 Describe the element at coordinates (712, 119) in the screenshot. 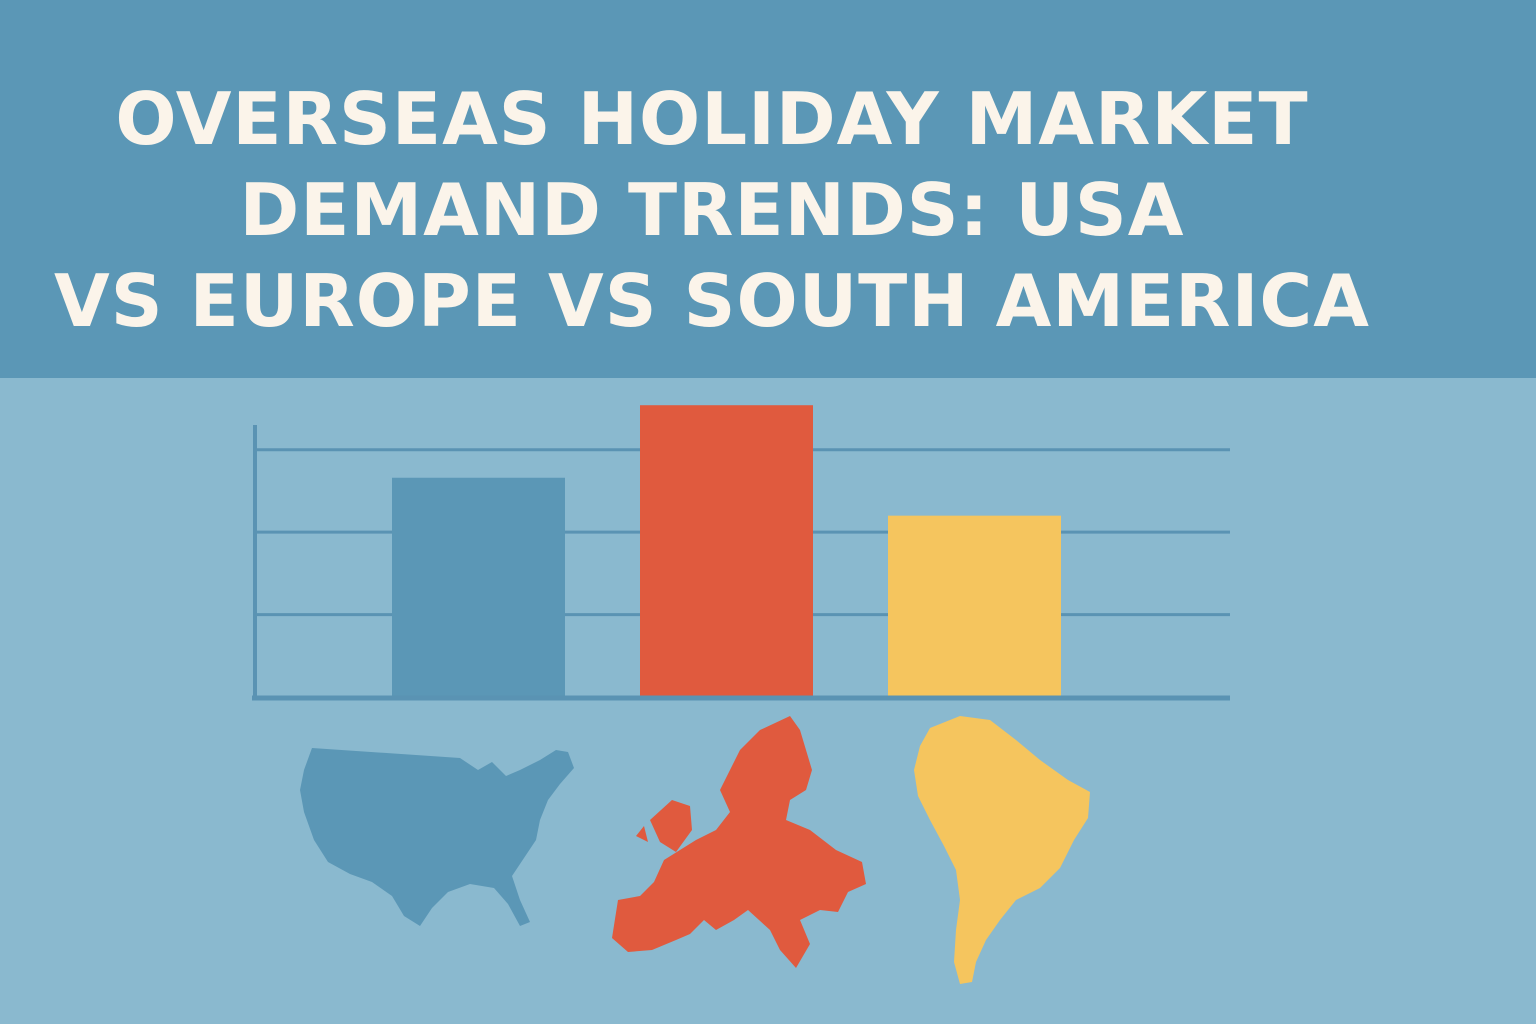

I see `title-line-1: OVERSEAS HOLIDAY MARKET` at that location.